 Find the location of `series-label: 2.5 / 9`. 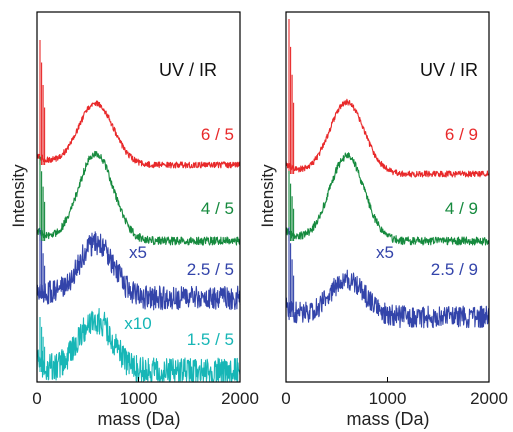

series-label: 2.5 / 9 is located at coordinates (454, 269).